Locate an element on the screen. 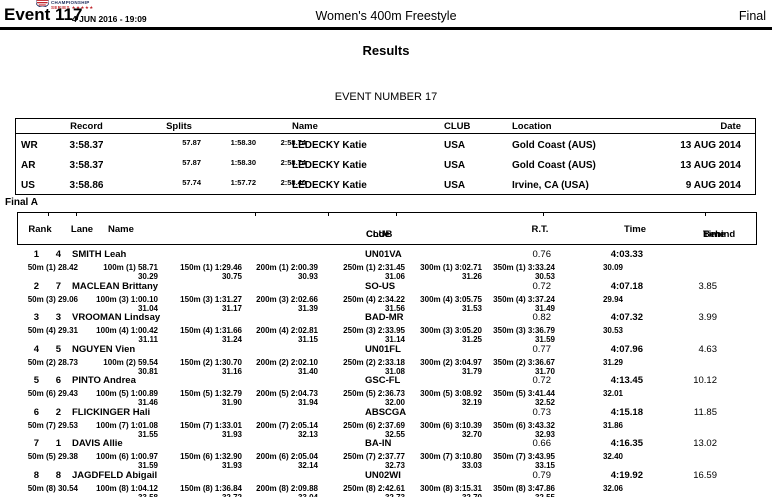 The image size is (772, 497). logo-text-line1: CHAMPIONSHIP is located at coordinates (70, 2).